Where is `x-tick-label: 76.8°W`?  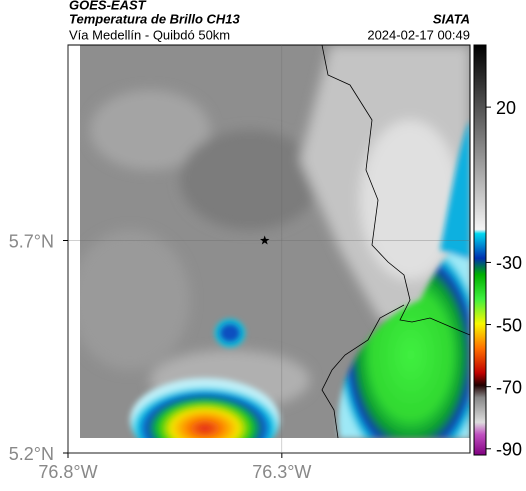 x-tick-label: 76.8°W is located at coordinates (67, 472).